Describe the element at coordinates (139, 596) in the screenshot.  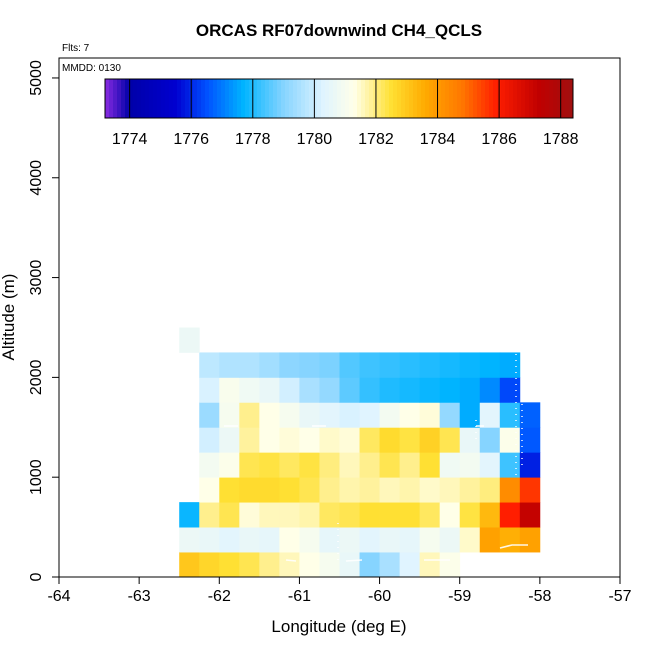
I see `x-tick-label: -63` at that location.